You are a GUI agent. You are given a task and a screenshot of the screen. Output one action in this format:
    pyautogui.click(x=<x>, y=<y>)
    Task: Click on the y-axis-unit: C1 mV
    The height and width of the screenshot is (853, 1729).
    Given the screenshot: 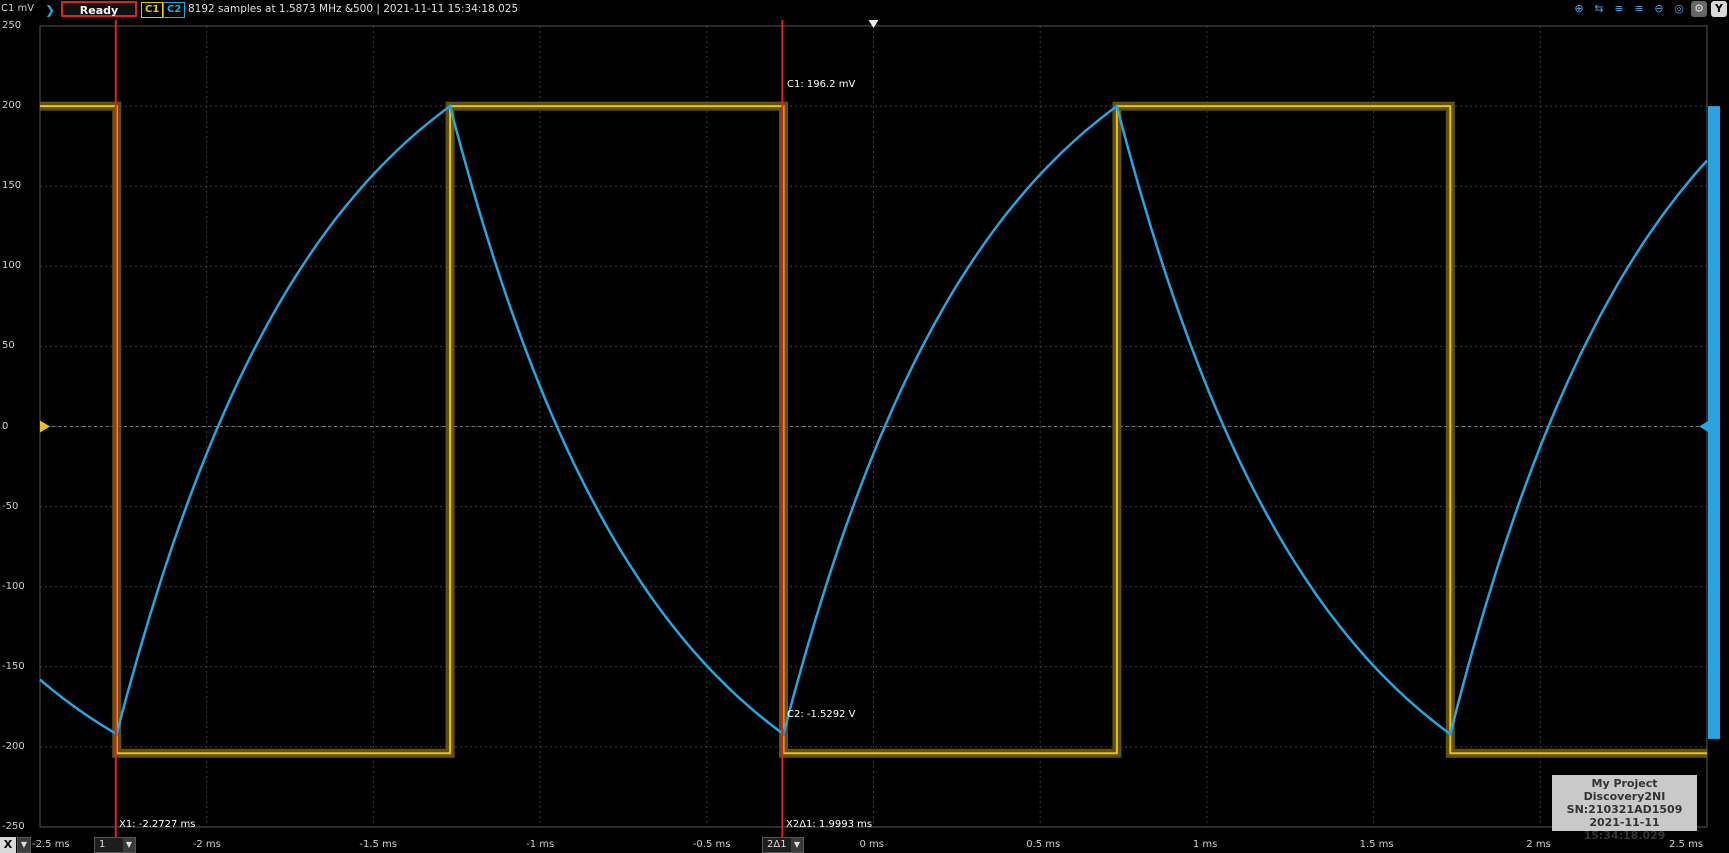 What is the action you would take?
    pyautogui.click(x=18, y=8)
    